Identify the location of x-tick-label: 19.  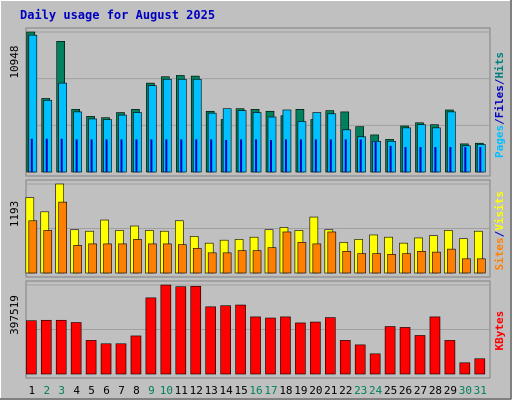
(300, 390).